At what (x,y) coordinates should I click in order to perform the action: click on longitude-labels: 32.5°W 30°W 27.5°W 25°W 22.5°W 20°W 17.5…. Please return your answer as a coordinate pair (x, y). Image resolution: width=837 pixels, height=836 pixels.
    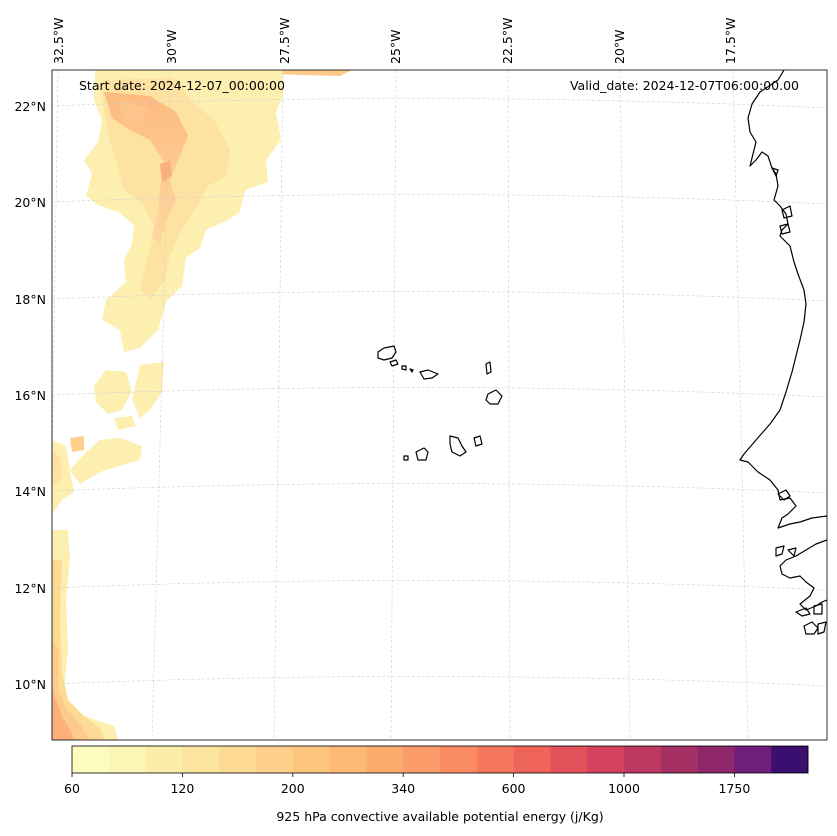
    Looking at the image, I should click on (394, 41).